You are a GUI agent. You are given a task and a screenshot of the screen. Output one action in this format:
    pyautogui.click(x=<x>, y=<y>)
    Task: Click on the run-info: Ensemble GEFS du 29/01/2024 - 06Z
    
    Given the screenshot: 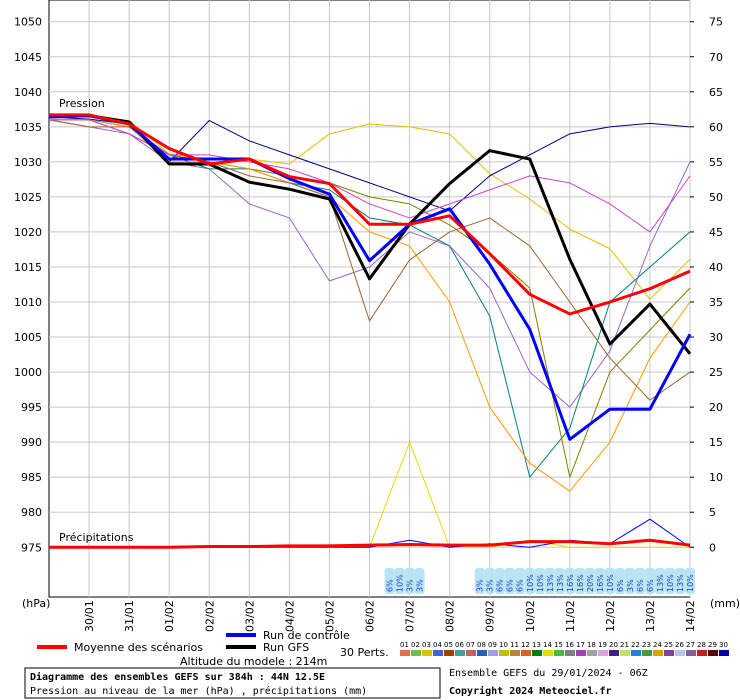 What is the action you would take?
    pyautogui.click(x=548, y=673)
    